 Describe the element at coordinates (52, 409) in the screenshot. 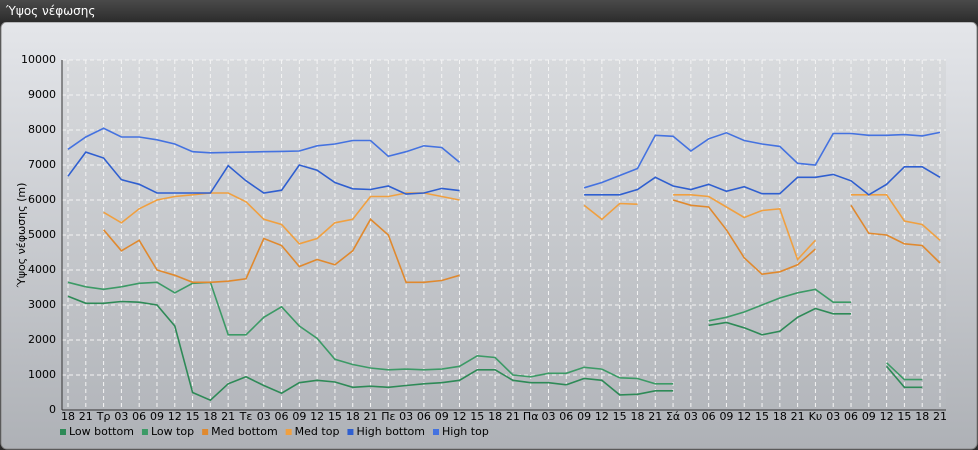

I see `y-tick-label: 0` at that location.